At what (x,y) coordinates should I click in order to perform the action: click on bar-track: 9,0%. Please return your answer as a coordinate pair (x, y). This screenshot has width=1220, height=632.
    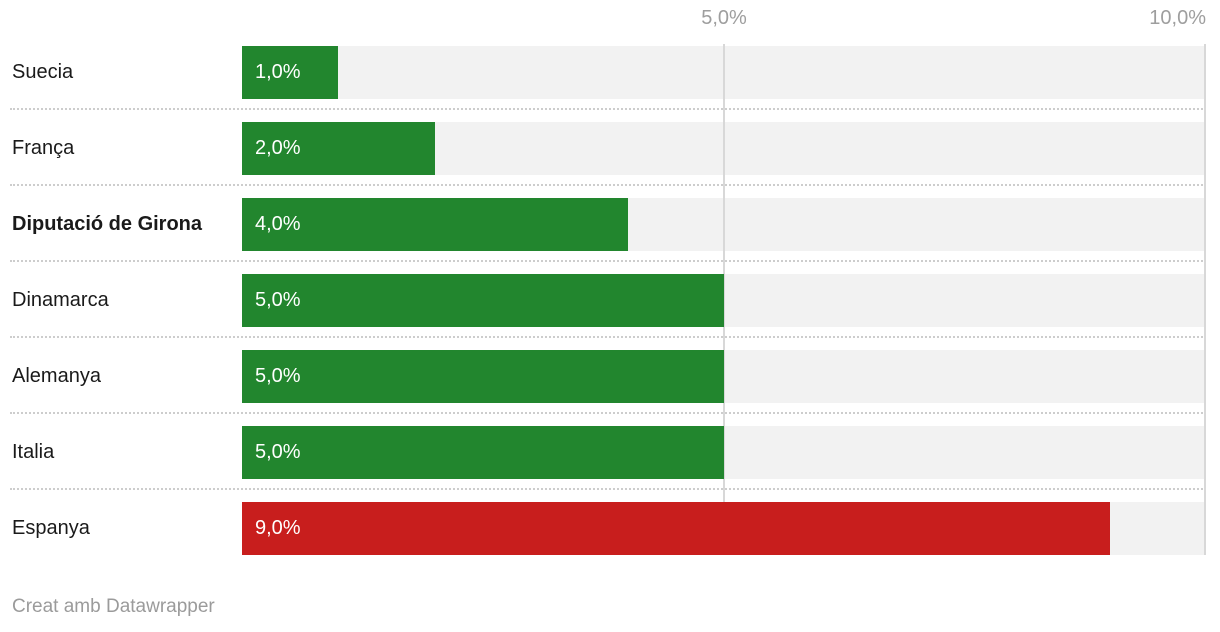
    Looking at the image, I should click on (724, 528).